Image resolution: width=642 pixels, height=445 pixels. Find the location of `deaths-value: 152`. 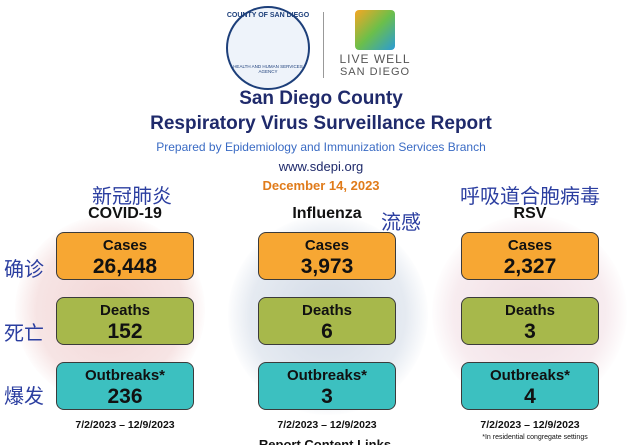

deaths-value: 152 is located at coordinates (125, 331).